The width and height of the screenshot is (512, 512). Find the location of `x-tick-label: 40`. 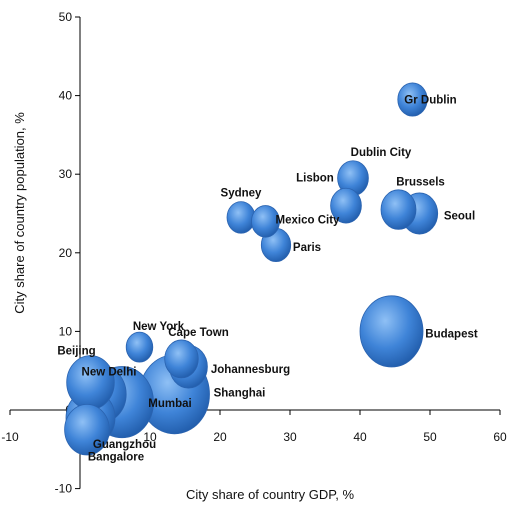

x-tick-label: 40 is located at coordinates (360, 437).